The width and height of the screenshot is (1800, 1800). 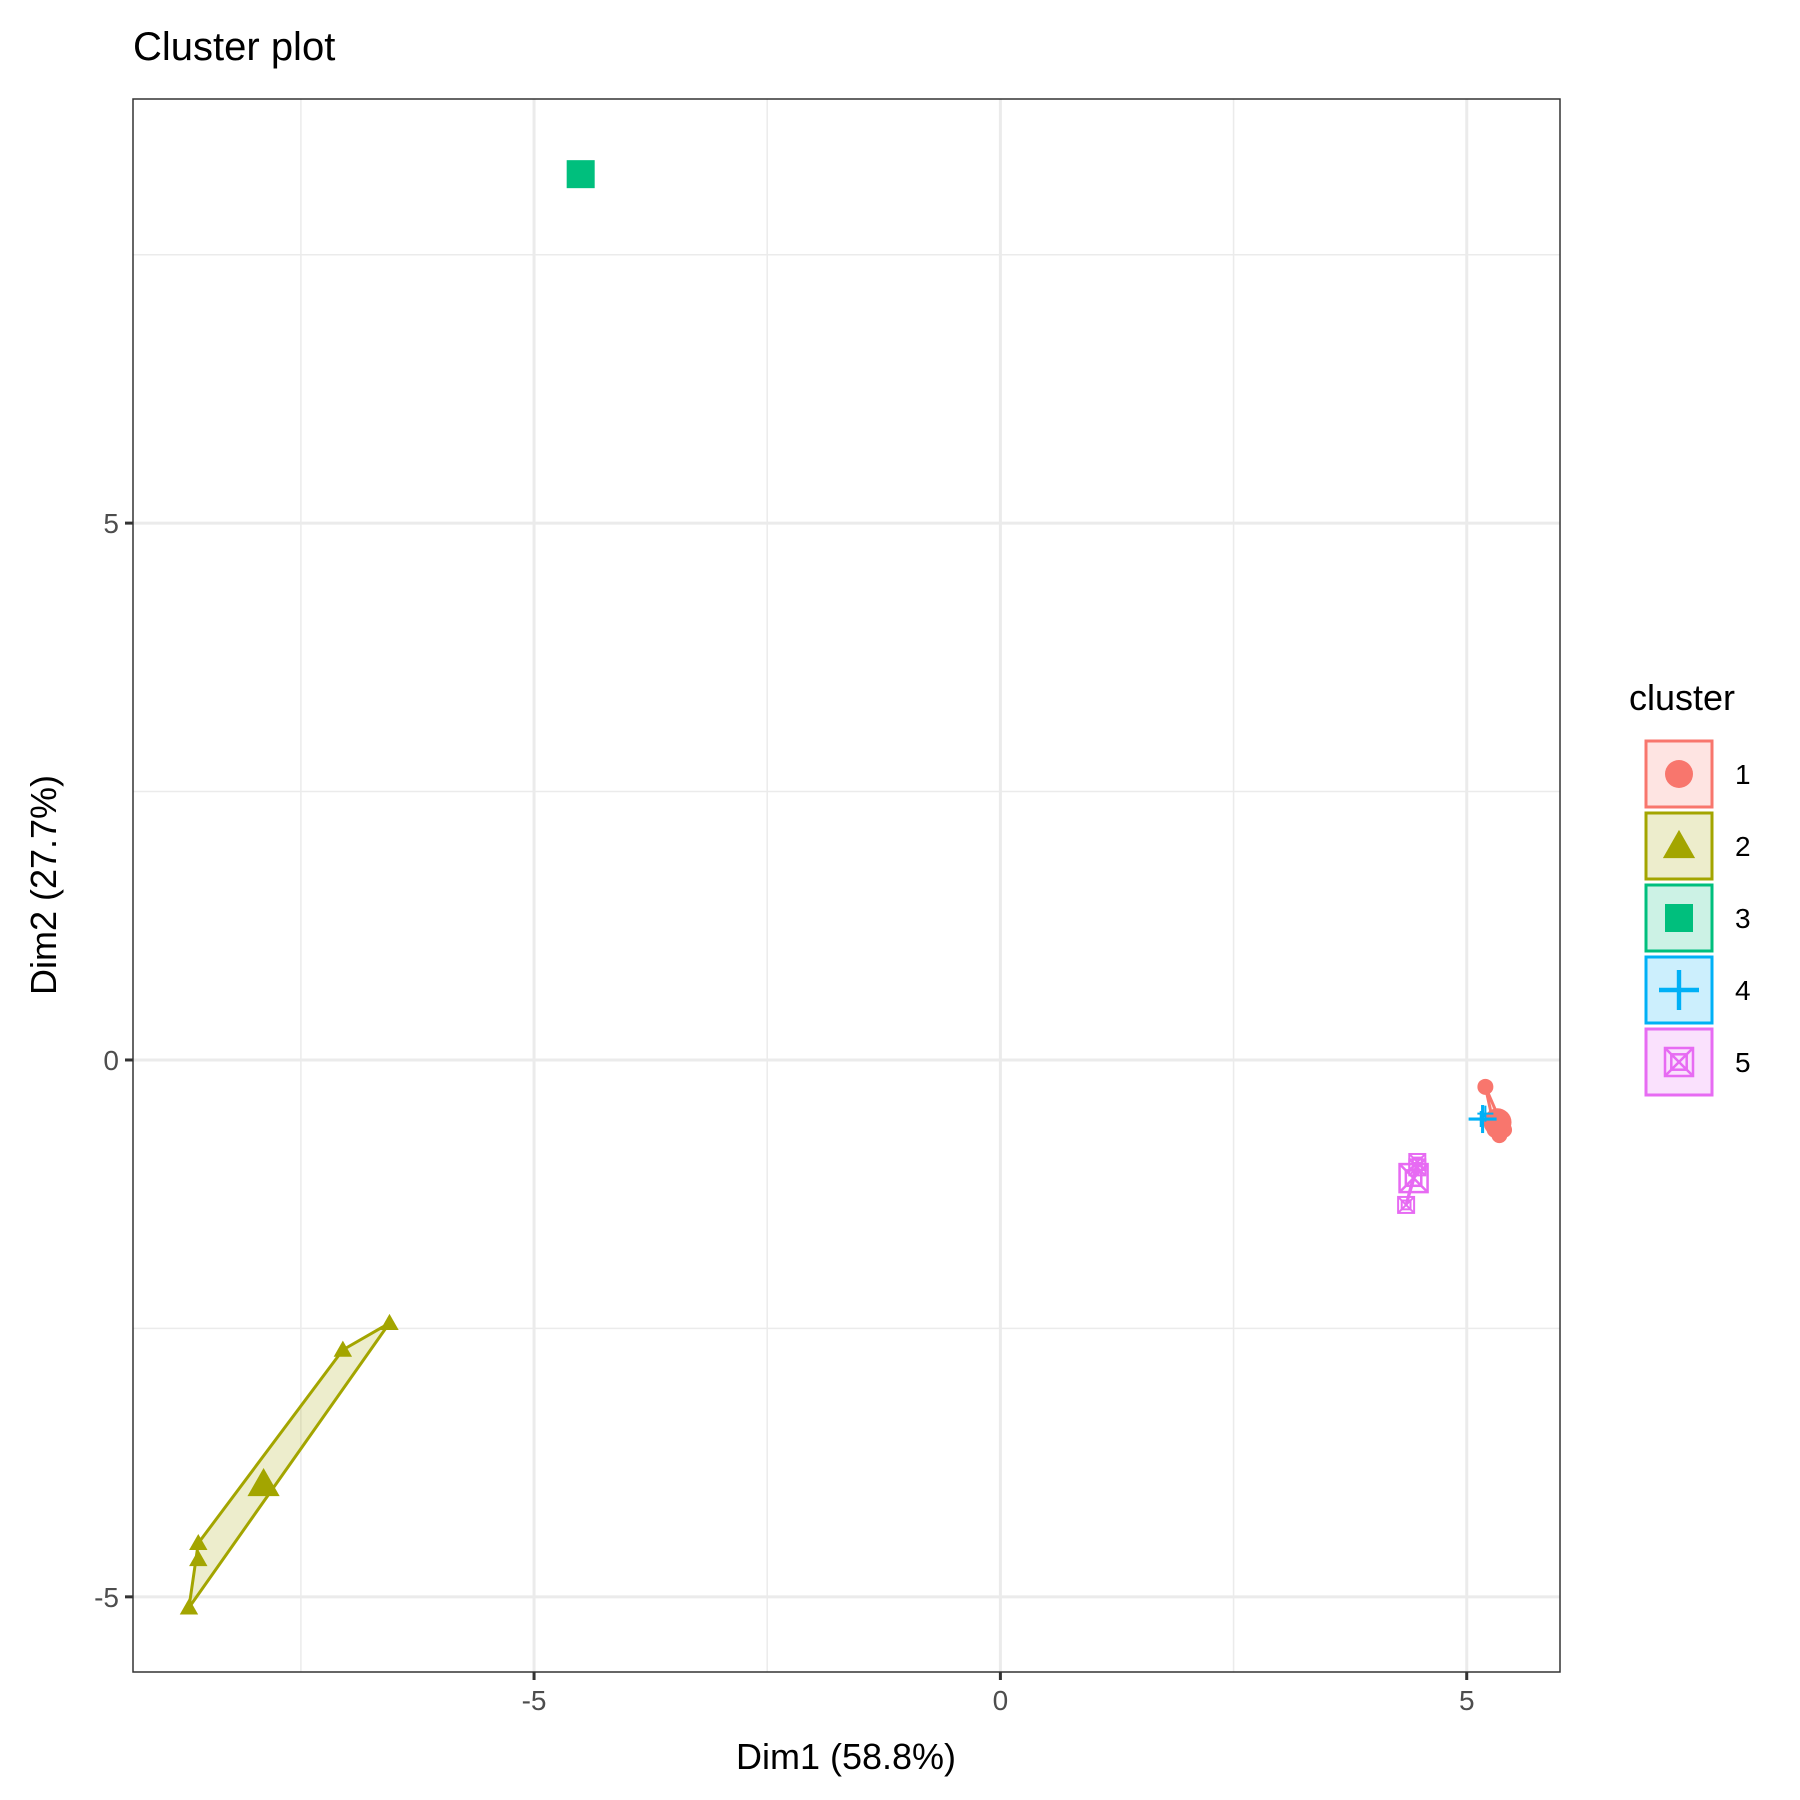 What do you see at coordinates (580, 174) in the screenshot?
I see `cluster-3-centroid` at bounding box center [580, 174].